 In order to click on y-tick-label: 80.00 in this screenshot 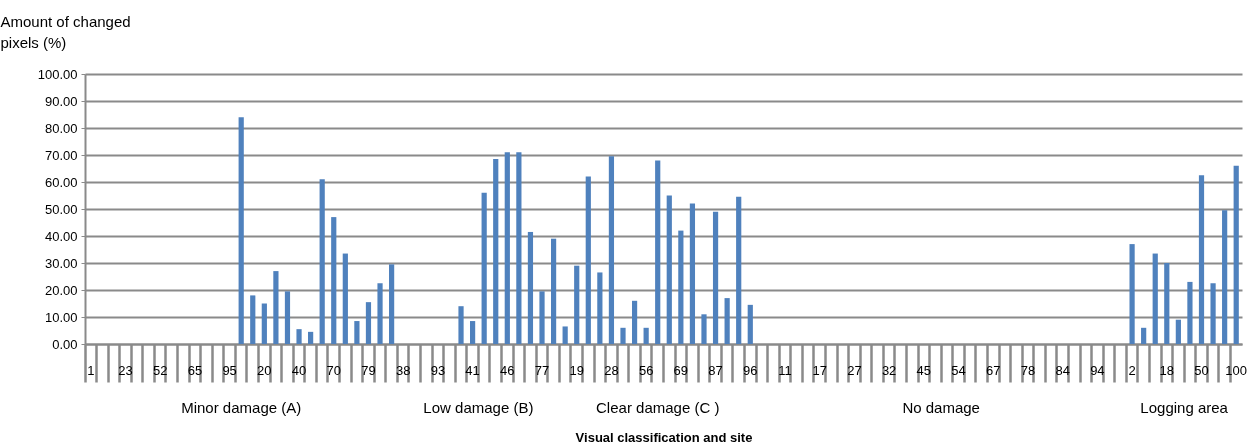, I will do `click(61, 128)`.